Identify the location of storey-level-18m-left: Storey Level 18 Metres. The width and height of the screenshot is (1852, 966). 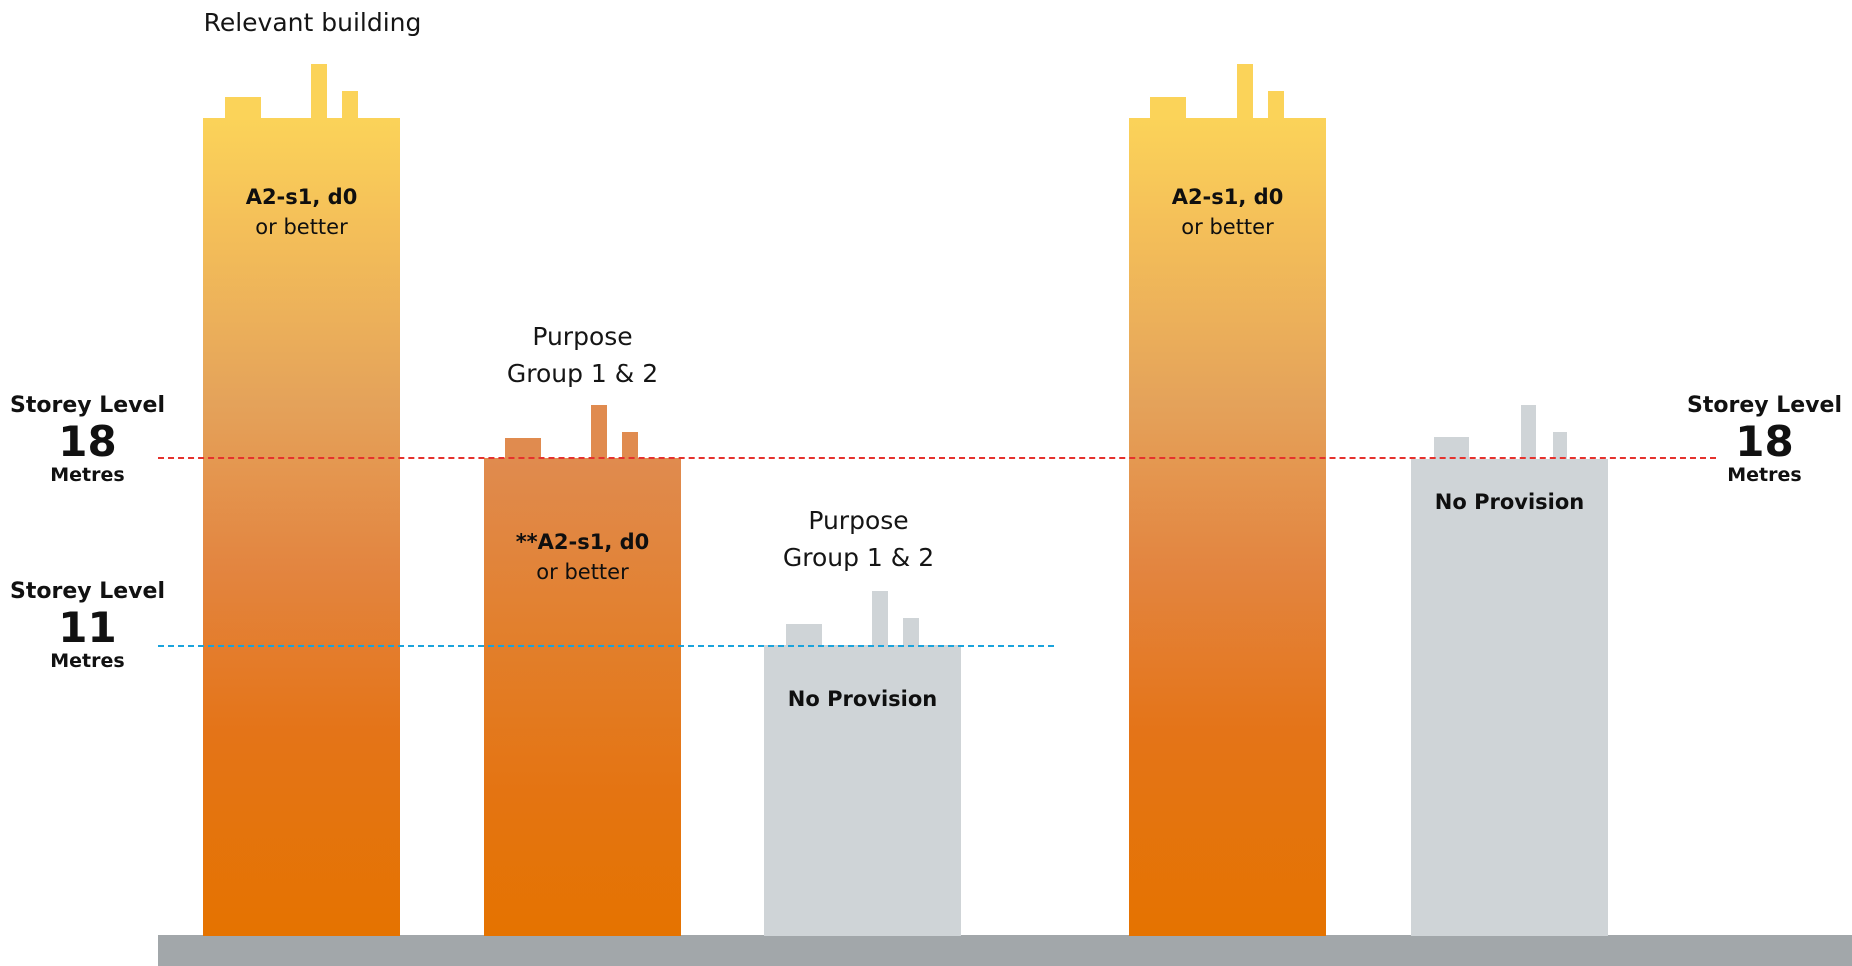
(87, 439).